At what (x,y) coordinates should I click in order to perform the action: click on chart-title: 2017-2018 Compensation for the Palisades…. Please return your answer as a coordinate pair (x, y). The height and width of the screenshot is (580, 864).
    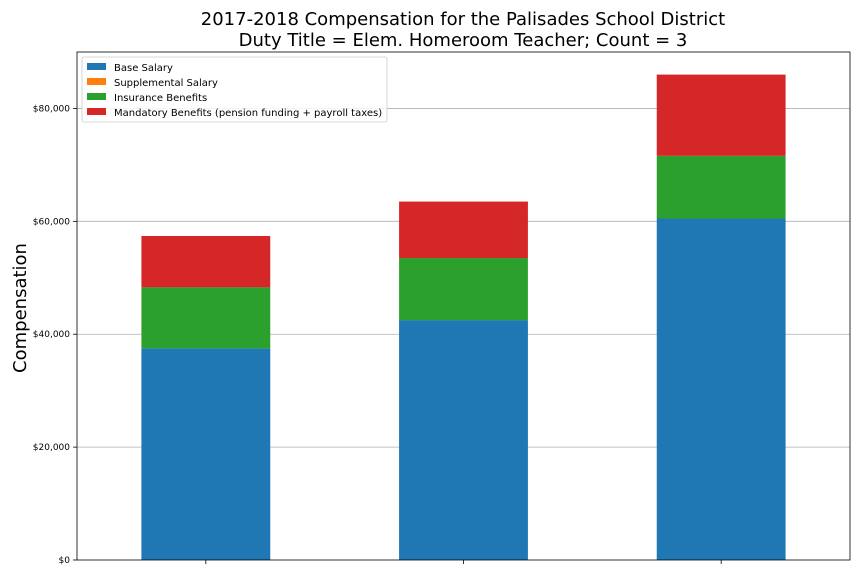
    Looking at the image, I should click on (463, 19).